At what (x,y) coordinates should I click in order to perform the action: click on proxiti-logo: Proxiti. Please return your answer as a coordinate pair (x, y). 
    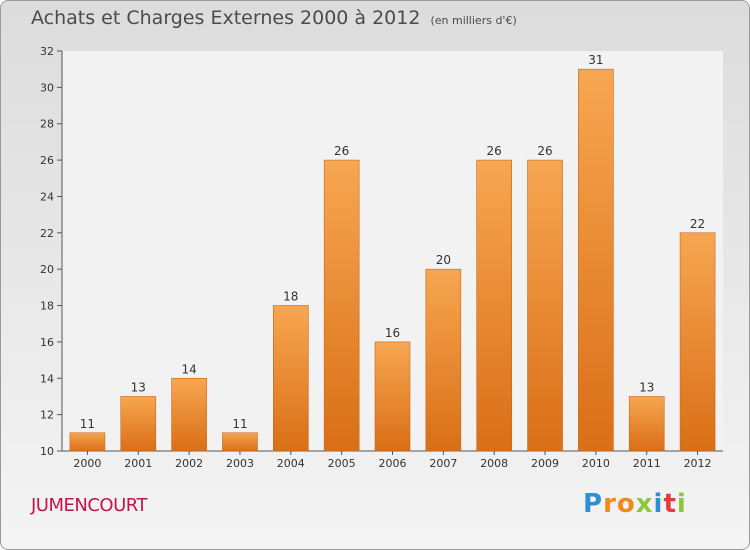
    Looking at the image, I should click on (635, 504).